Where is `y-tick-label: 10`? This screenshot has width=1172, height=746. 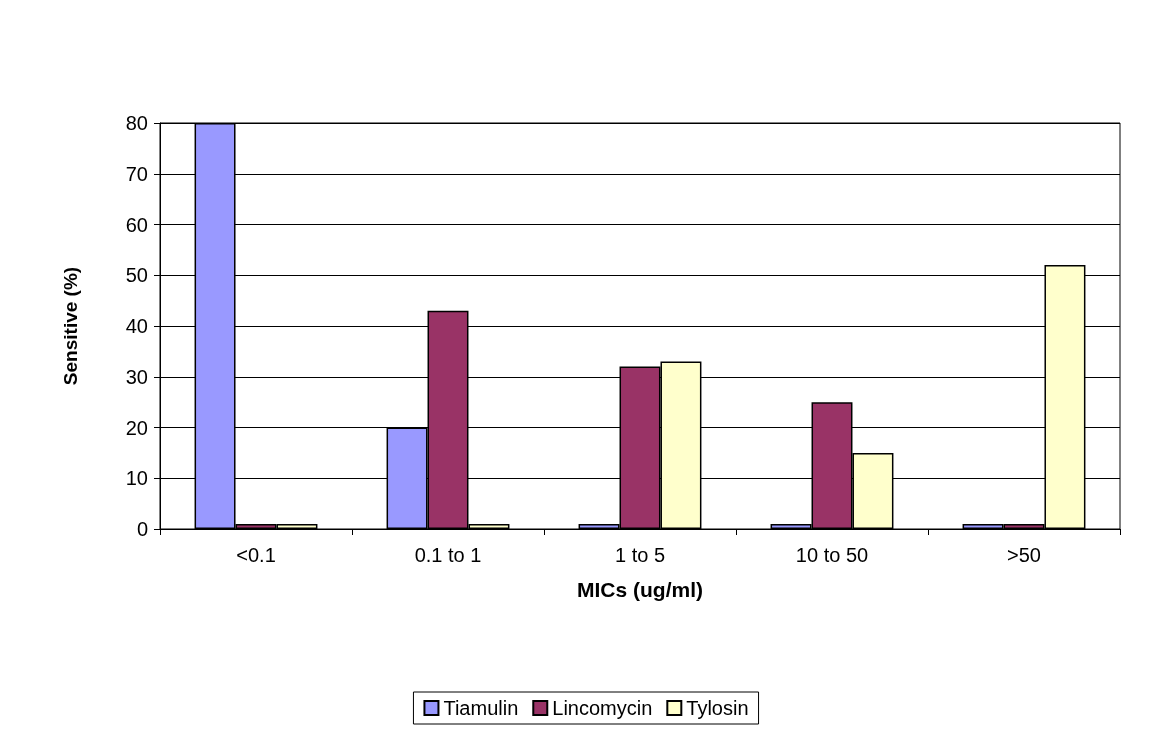 y-tick-label: 10 is located at coordinates (136, 478).